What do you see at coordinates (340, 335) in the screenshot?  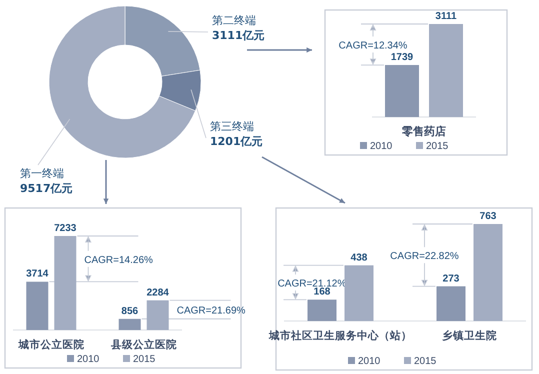 I see `x-tick-label: 城市社区卫生服务中心（站）` at bounding box center [340, 335].